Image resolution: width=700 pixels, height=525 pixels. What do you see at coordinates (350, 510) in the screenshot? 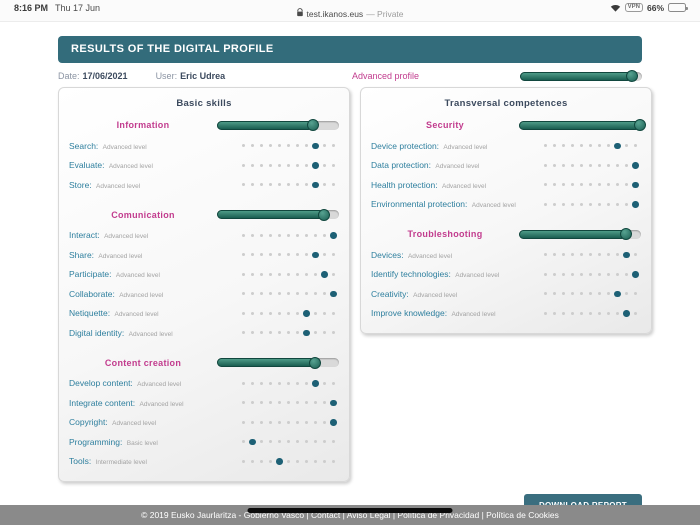
I see `home-indicator` at bounding box center [350, 510].